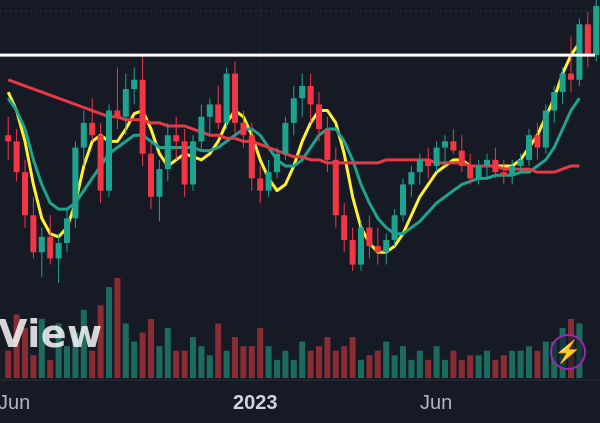 This screenshot has height=423, width=600. I want to click on lightning-bolt-icon: ⚡, so click(568, 352).